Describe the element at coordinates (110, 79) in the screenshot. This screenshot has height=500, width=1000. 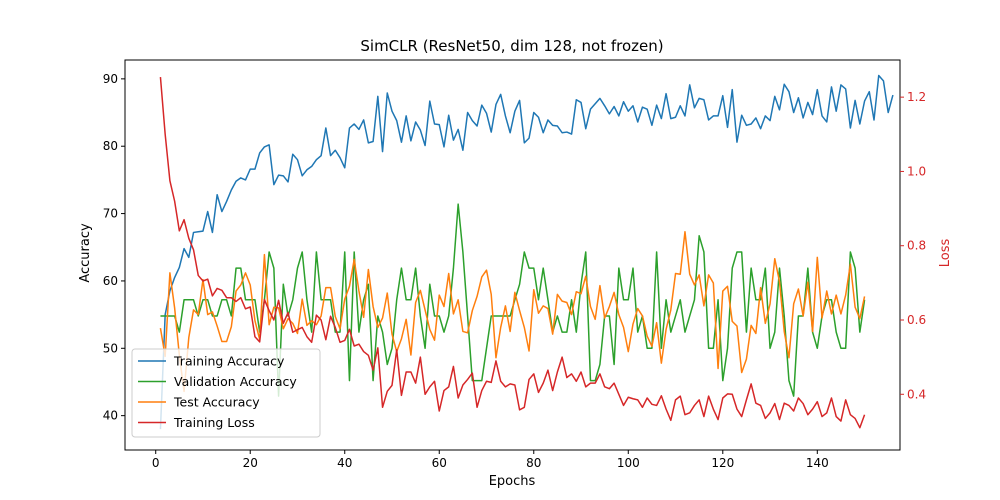
I see `y-left-tick-label: 90` at that location.